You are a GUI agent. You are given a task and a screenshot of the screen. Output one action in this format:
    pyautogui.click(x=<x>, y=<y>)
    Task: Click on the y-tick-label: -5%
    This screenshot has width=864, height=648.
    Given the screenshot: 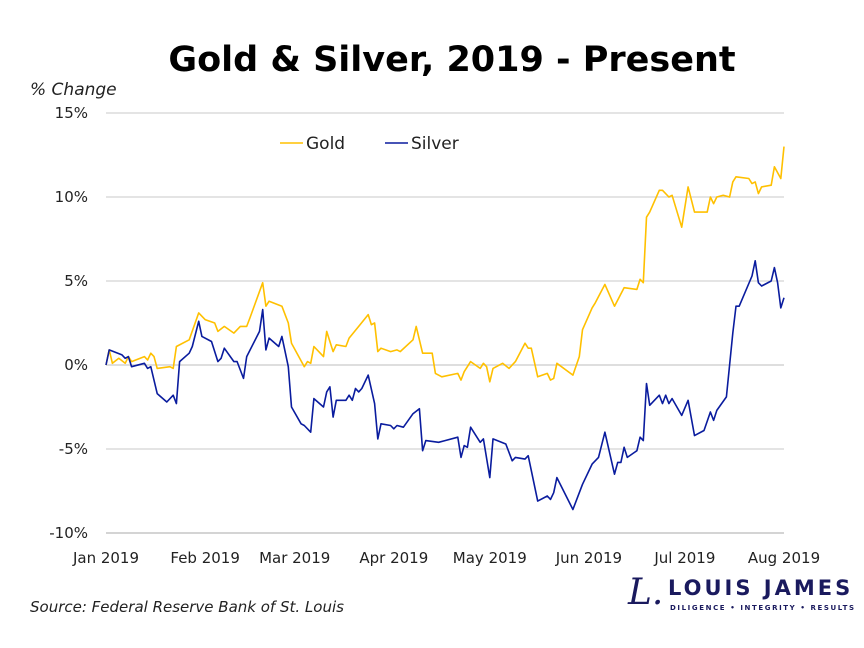 What is the action you would take?
    pyautogui.click(x=73, y=449)
    